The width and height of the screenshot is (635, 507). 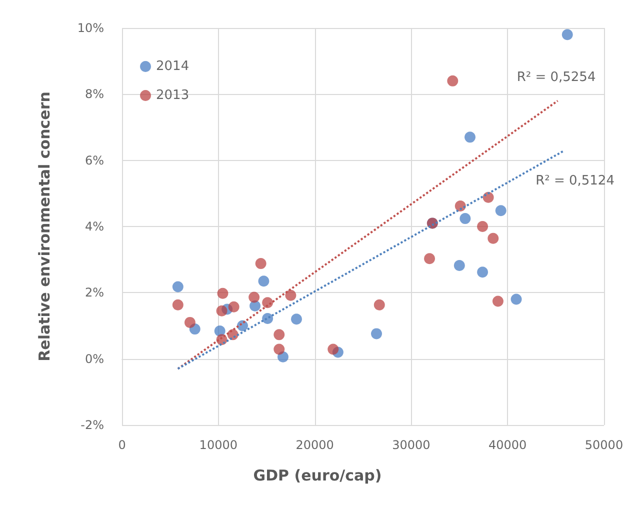 I want to click on y-tick-label: 2%, so click(x=94, y=293).